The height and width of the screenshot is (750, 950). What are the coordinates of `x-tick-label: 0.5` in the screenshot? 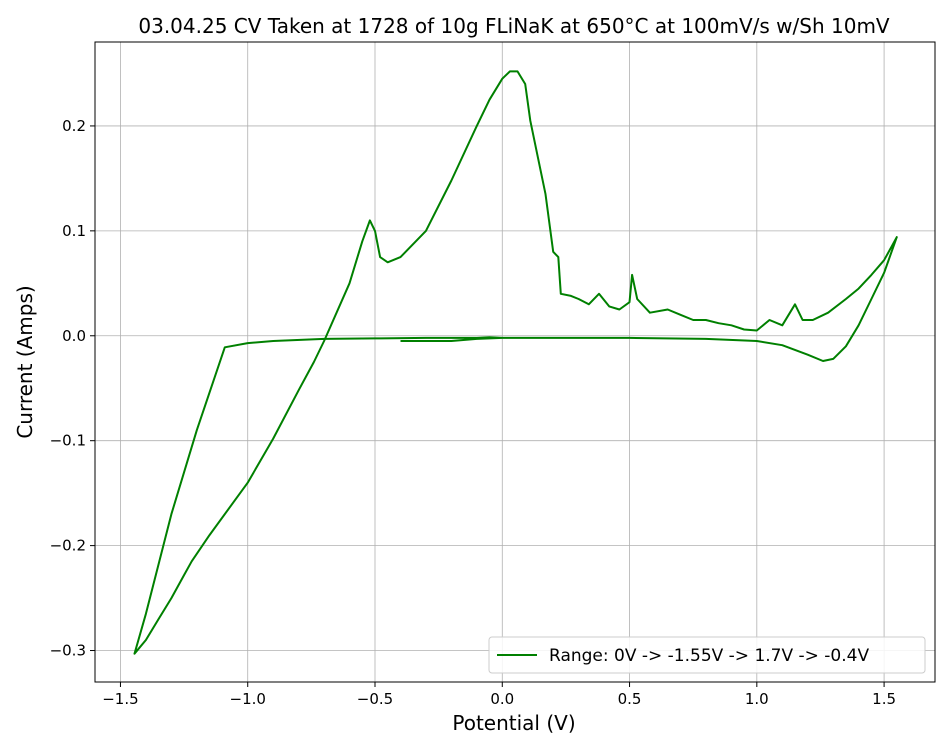 It's located at (630, 699).